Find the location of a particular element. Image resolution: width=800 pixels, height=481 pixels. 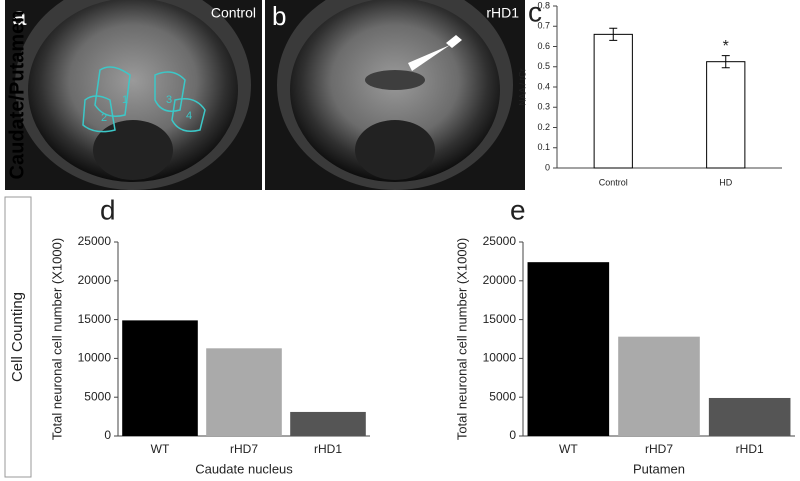

y-tick-label: 0.5 is located at coordinates (543, 66).